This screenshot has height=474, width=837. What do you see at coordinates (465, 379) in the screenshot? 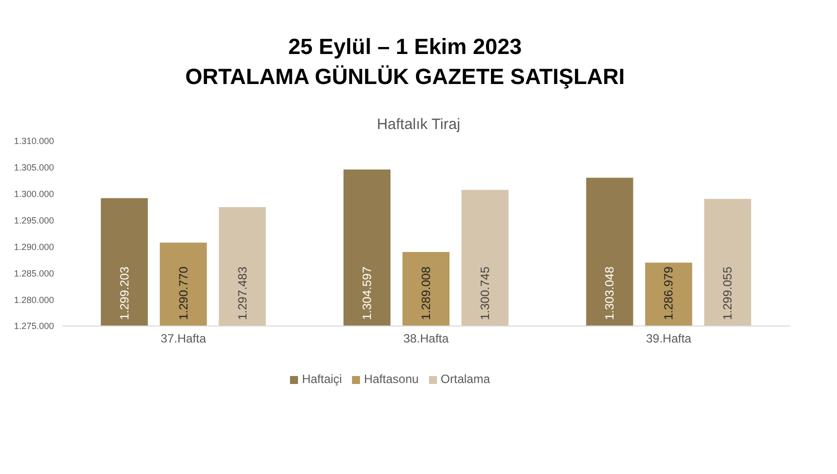
I see `legend-label: Ortalama` at bounding box center [465, 379].